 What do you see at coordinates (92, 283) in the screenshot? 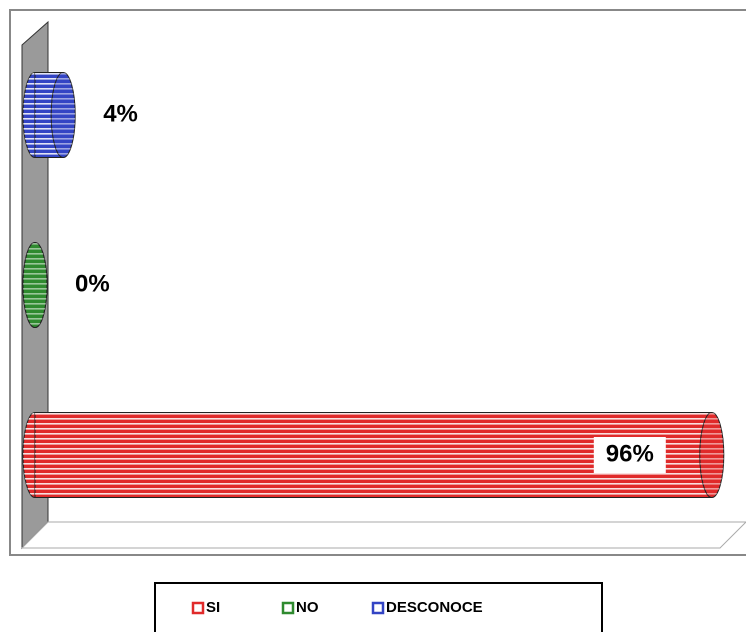
I see `value-label: 0%` at bounding box center [92, 283].